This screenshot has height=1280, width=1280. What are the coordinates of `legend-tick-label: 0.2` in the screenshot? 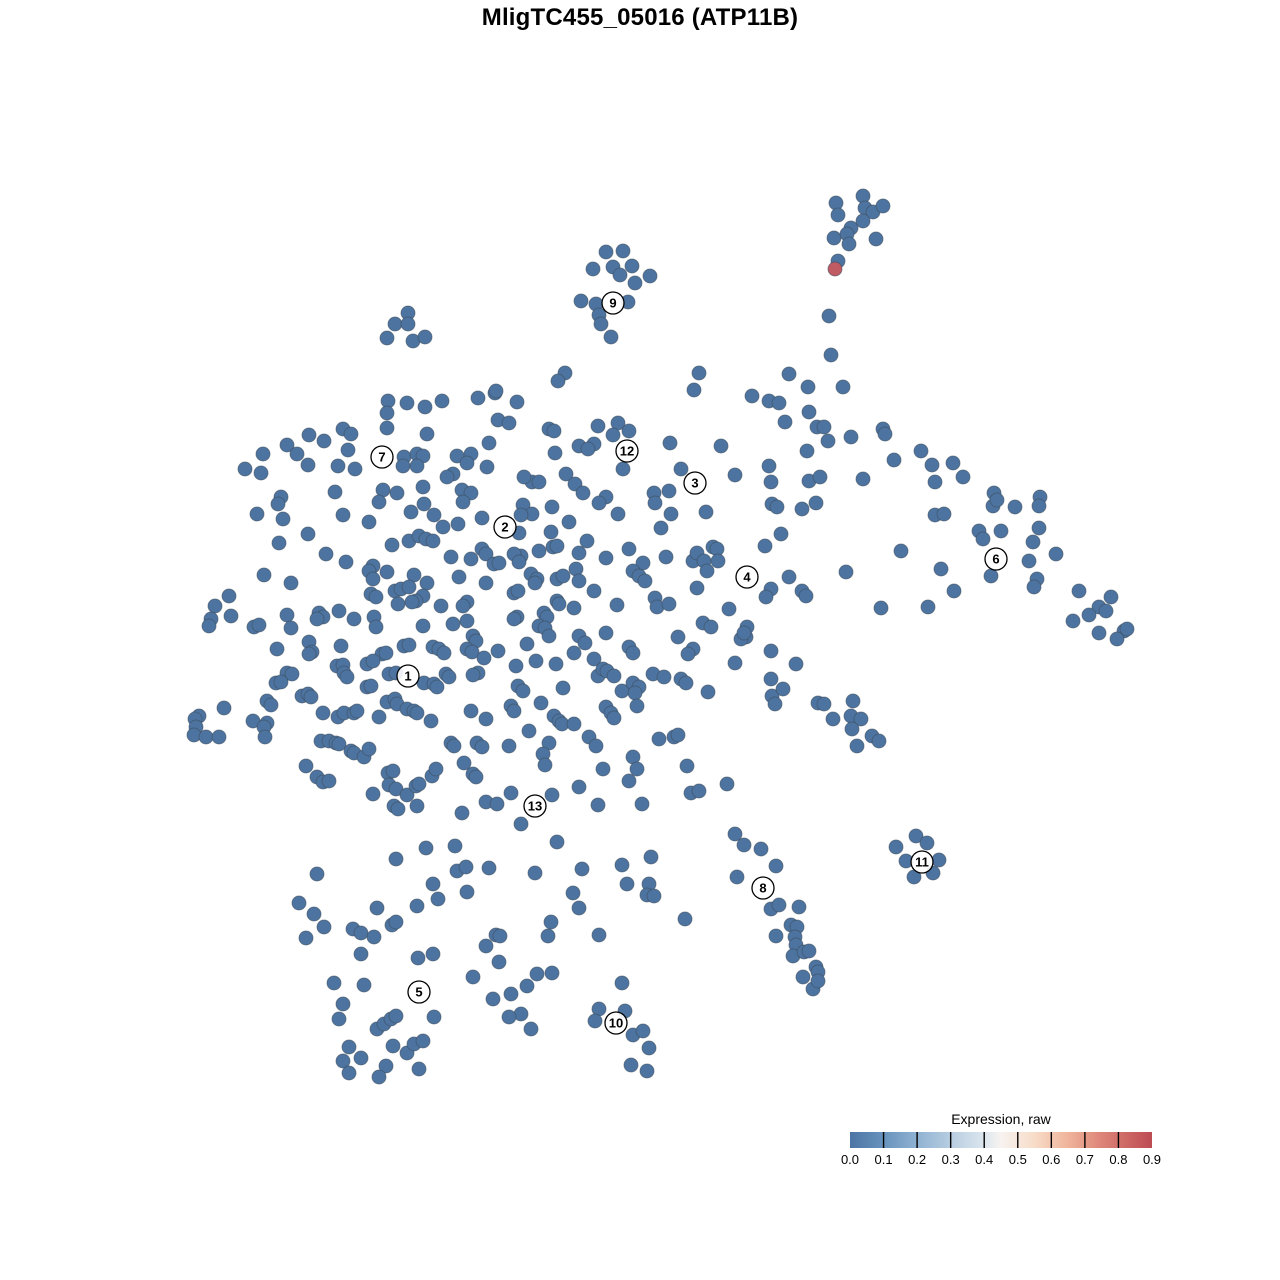 It's located at (917, 1159).